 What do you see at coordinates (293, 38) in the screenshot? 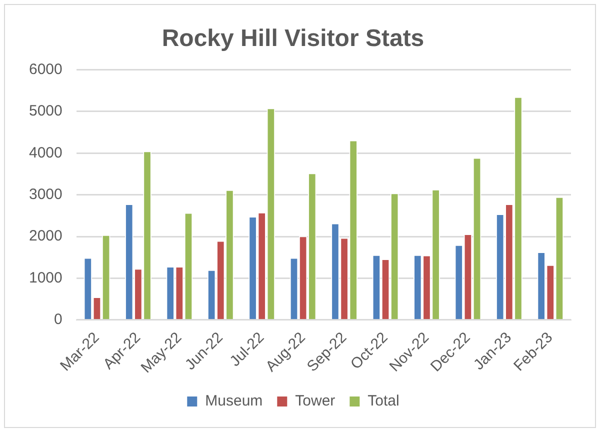
I see `chart-title: Rocky Hill Visitor Stats` at bounding box center [293, 38].